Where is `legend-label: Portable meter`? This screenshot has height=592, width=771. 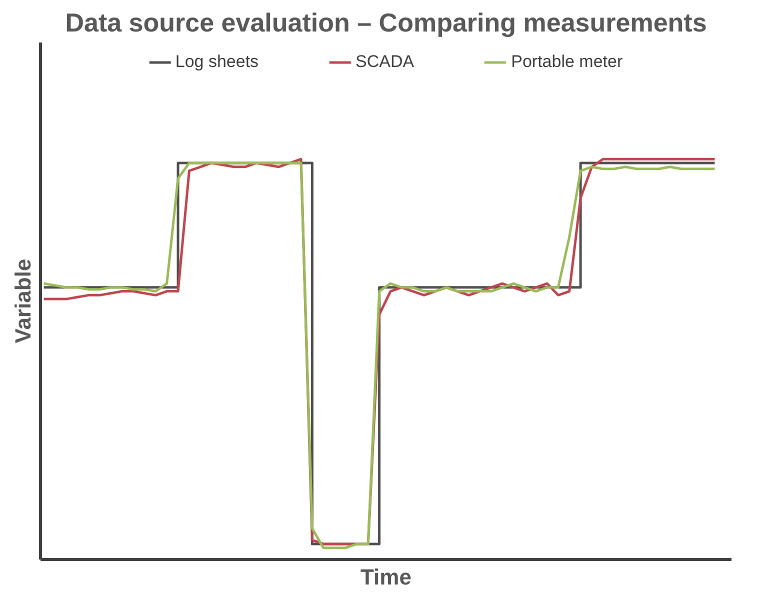
legend-label: Portable meter is located at coordinates (567, 62).